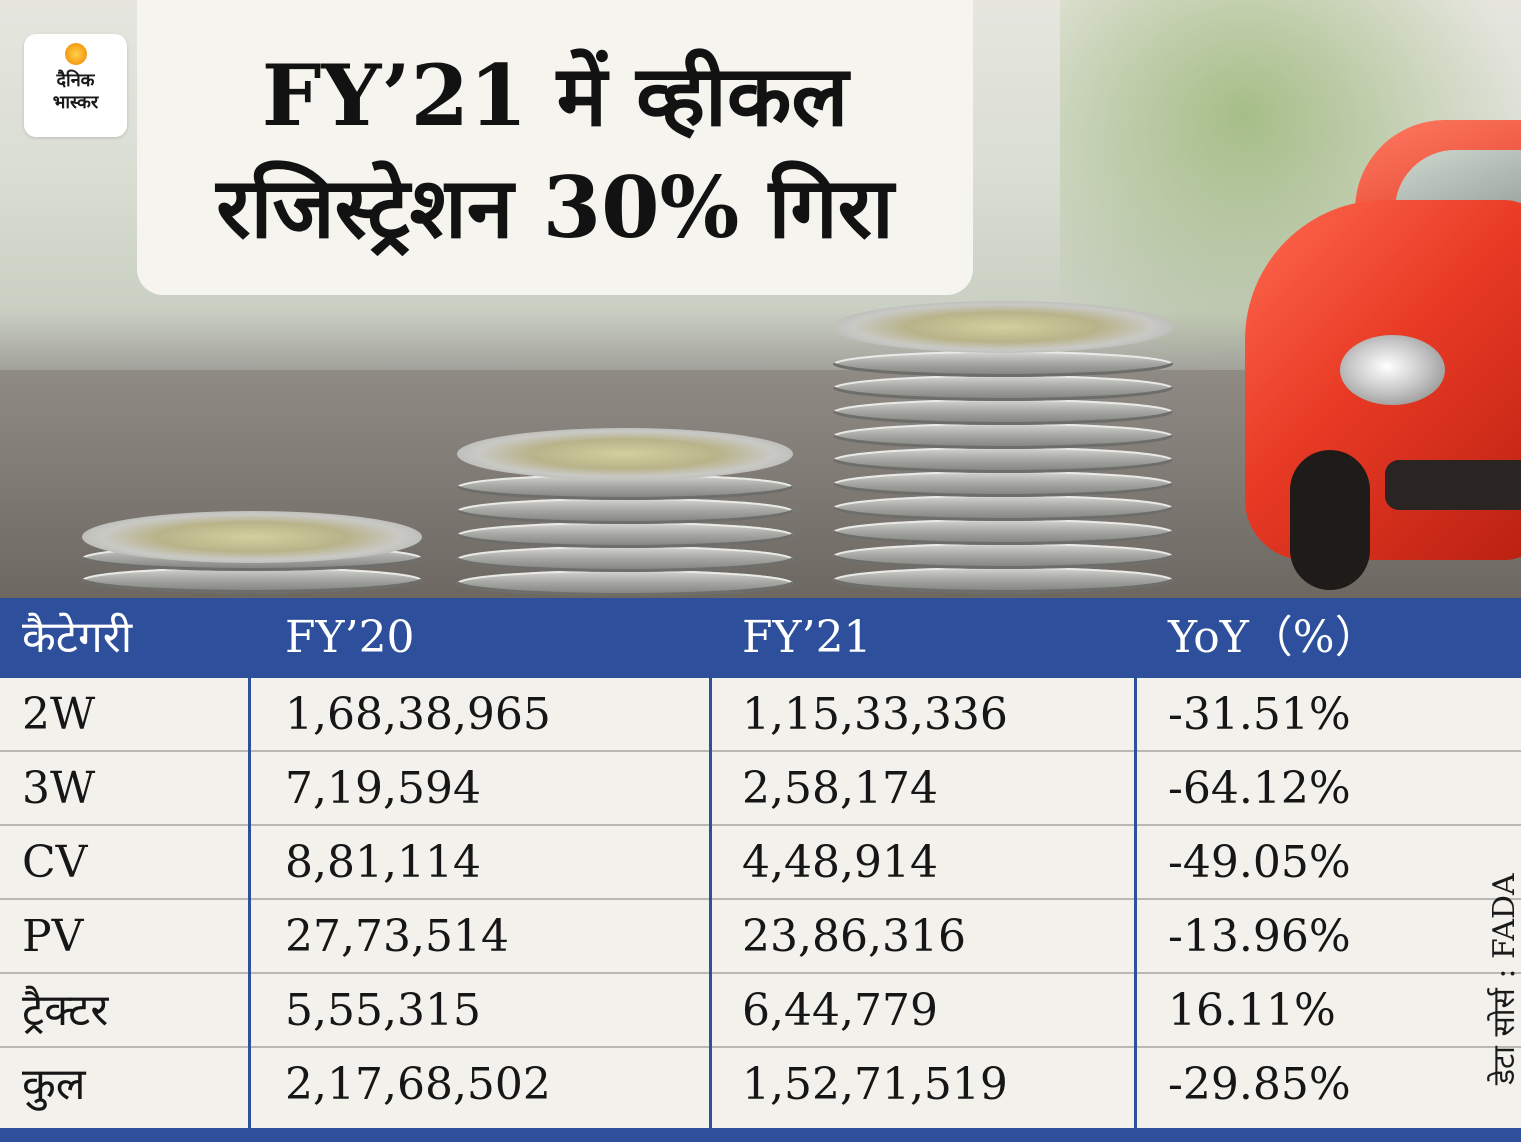 The width and height of the screenshot is (1521, 1142). What do you see at coordinates (418, 714) in the screenshot?
I see `cell-fy20: 1,68,38,965` at bounding box center [418, 714].